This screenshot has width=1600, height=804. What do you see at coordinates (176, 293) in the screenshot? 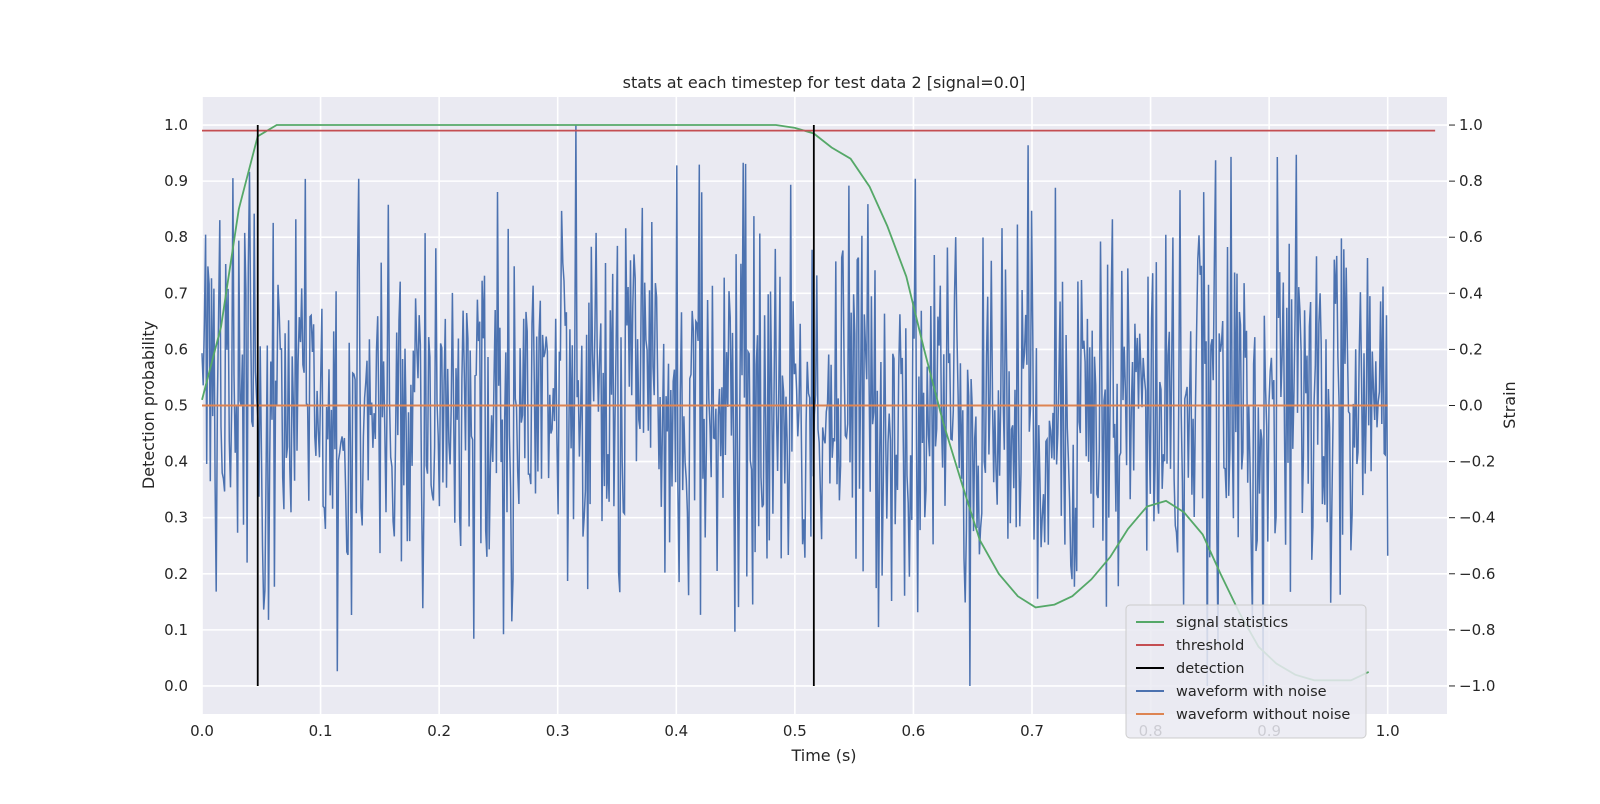
I see `y-tick-label: 0.7` at bounding box center [176, 293].